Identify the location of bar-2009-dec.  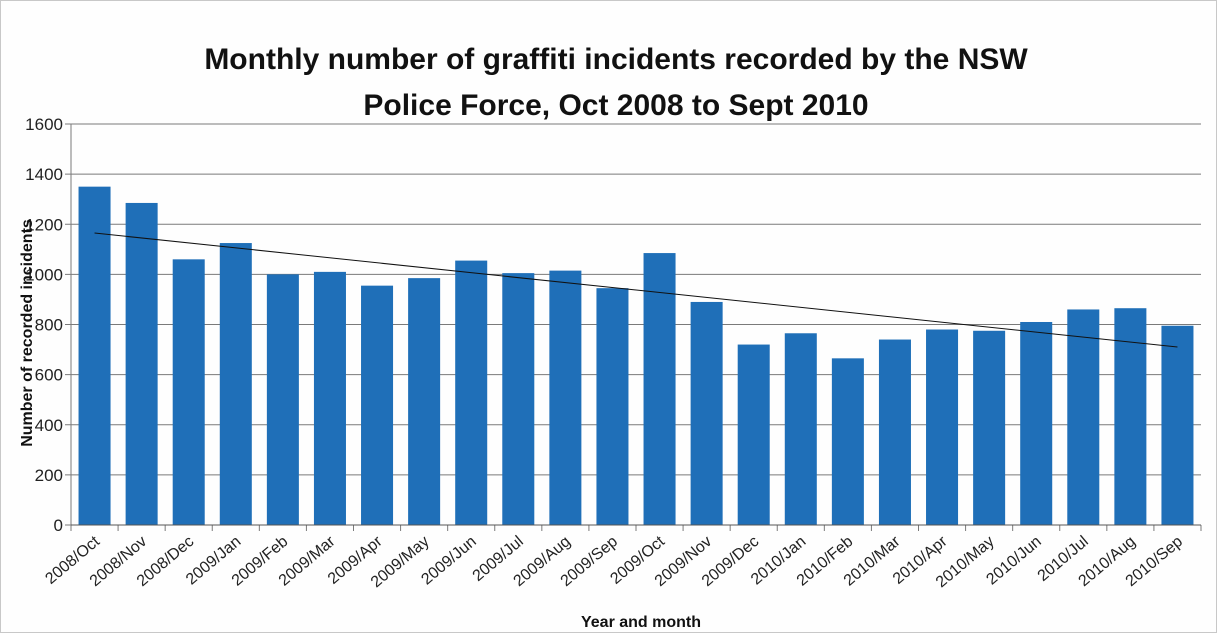
(753, 434).